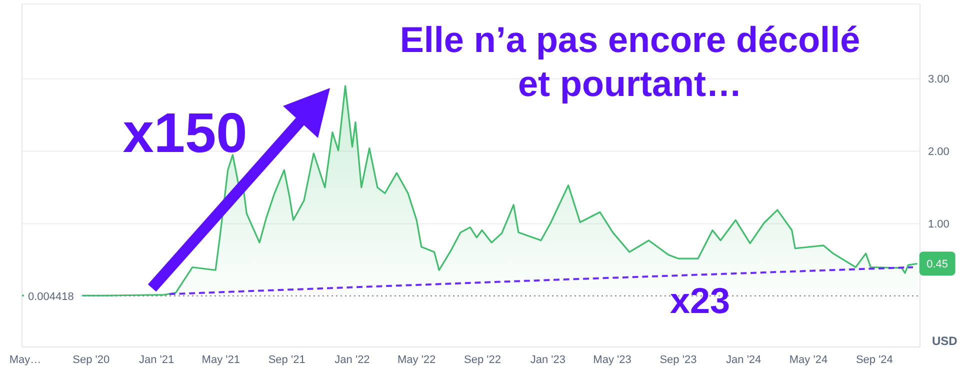  I want to click on y-tick-label: 2.00, so click(939, 152).